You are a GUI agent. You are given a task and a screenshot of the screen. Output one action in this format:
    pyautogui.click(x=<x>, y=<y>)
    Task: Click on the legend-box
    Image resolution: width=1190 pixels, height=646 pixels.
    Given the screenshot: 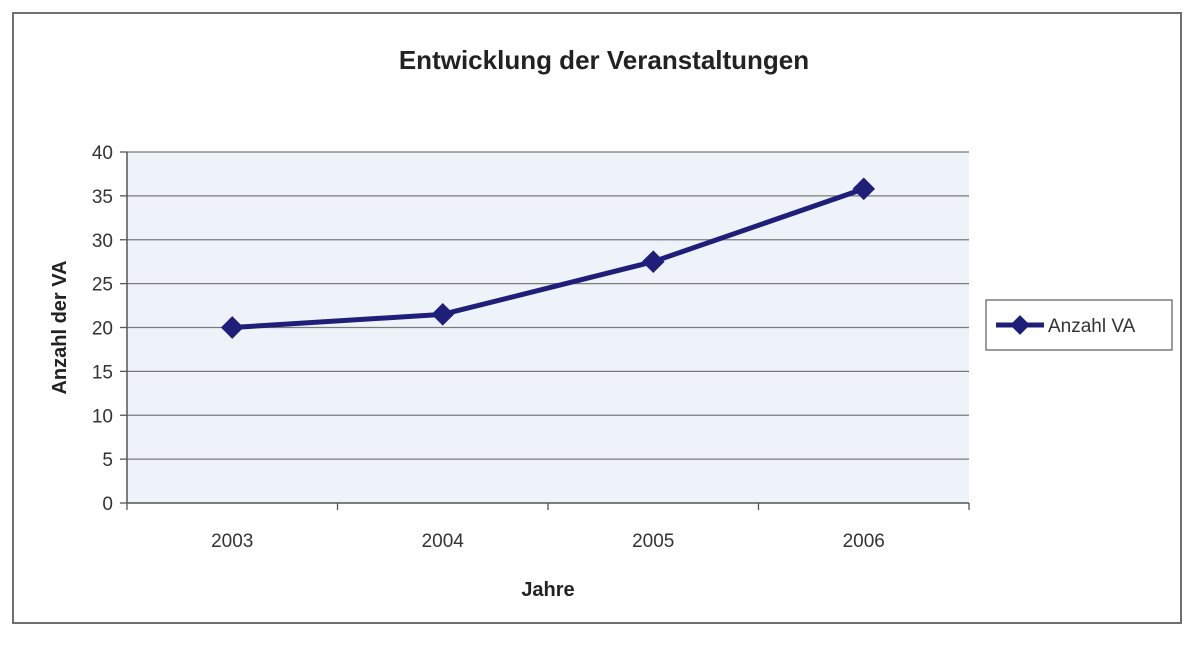 What is the action you would take?
    pyautogui.click(x=1079, y=325)
    